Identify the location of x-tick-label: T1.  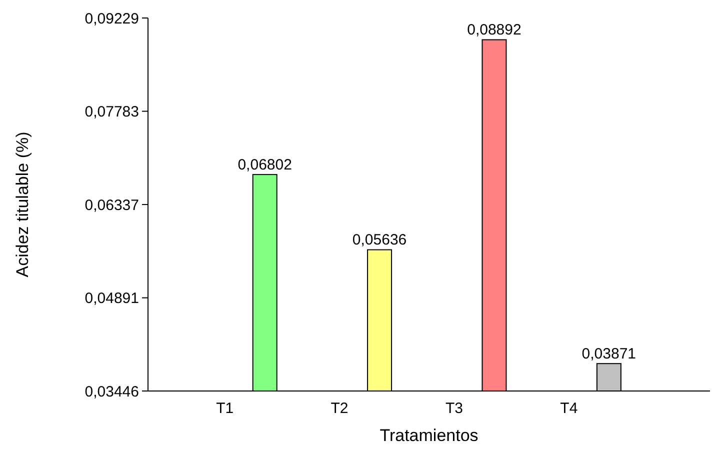
(225, 408).